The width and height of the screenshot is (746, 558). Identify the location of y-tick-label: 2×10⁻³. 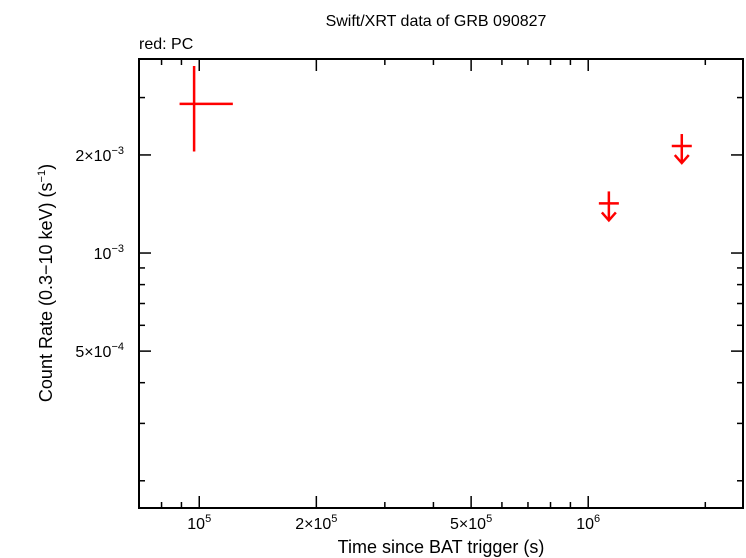
(99, 155).